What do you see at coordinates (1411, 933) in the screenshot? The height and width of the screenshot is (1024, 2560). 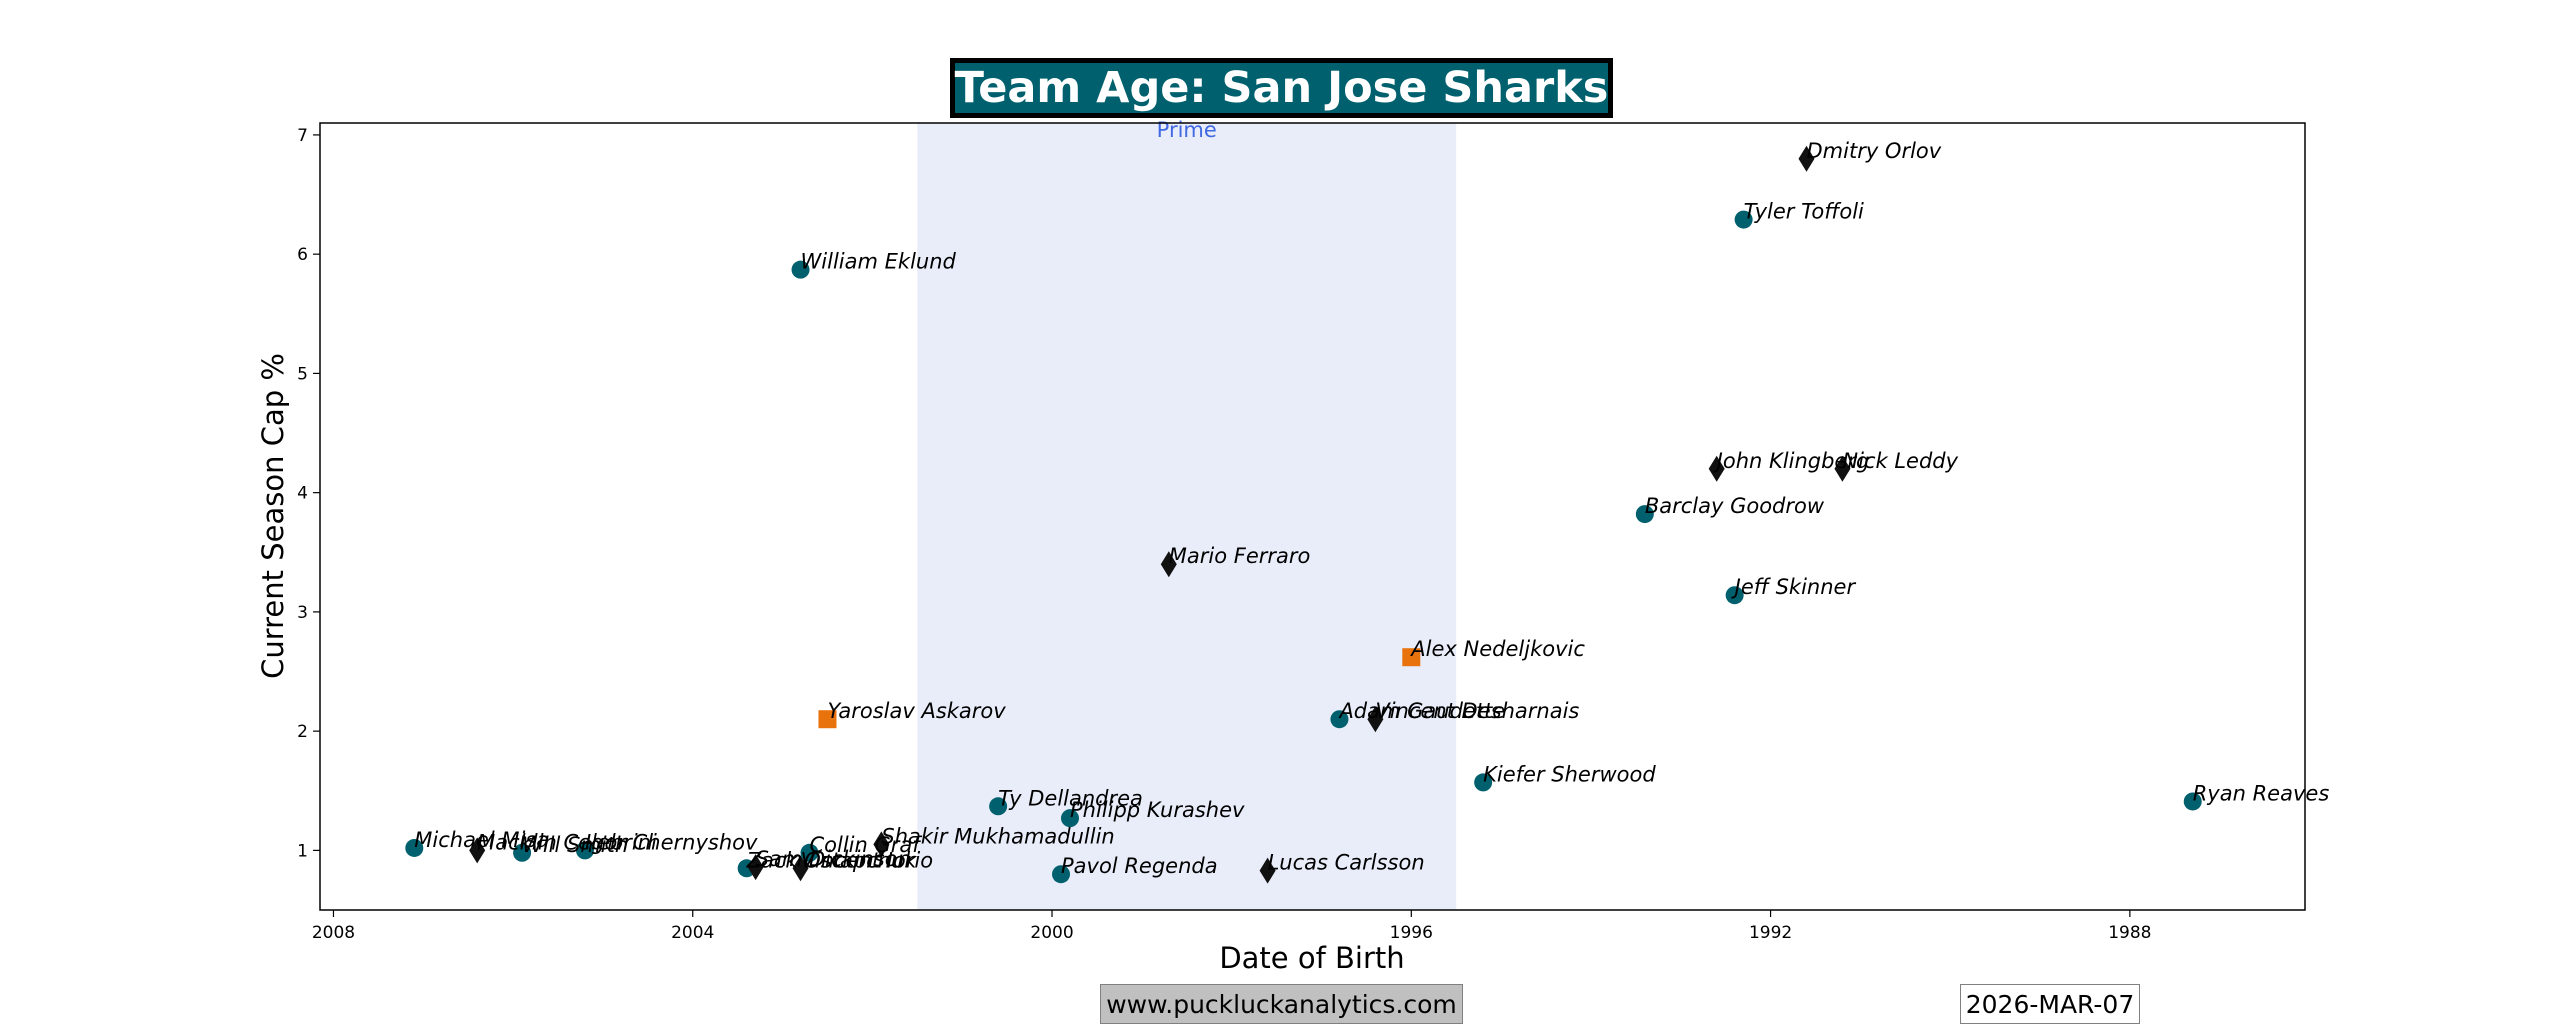 I see `x-tick-label: 1996` at bounding box center [1411, 933].